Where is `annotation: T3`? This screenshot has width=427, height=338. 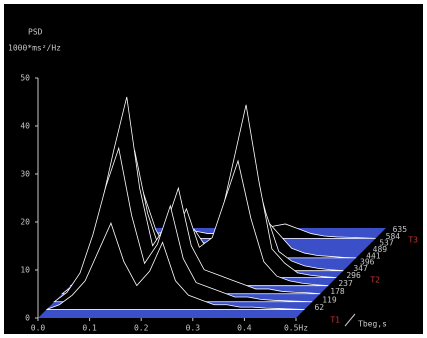 annotation: T3 is located at coordinates (413, 240).